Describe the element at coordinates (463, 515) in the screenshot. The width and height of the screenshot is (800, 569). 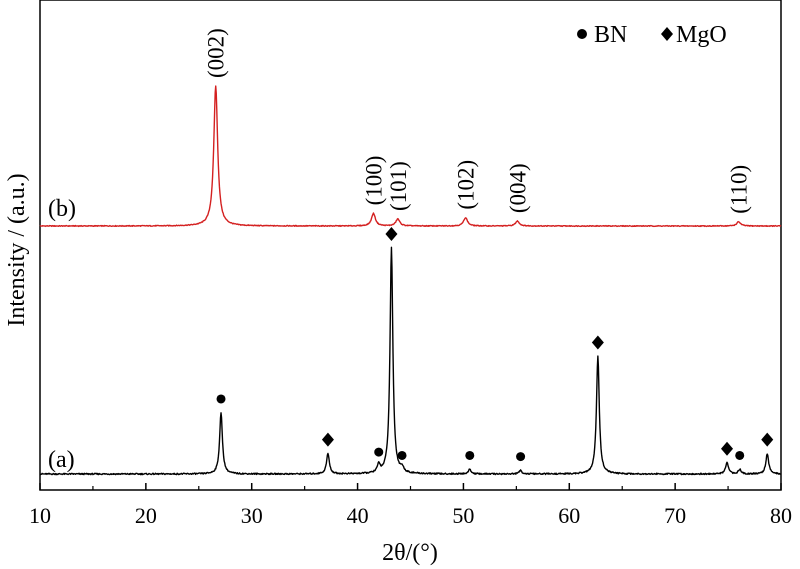
I see `x-tick-label: 50` at that location.